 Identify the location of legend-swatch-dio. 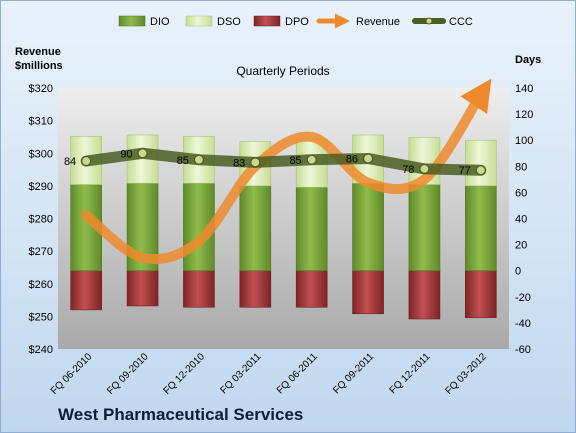
(132, 21).